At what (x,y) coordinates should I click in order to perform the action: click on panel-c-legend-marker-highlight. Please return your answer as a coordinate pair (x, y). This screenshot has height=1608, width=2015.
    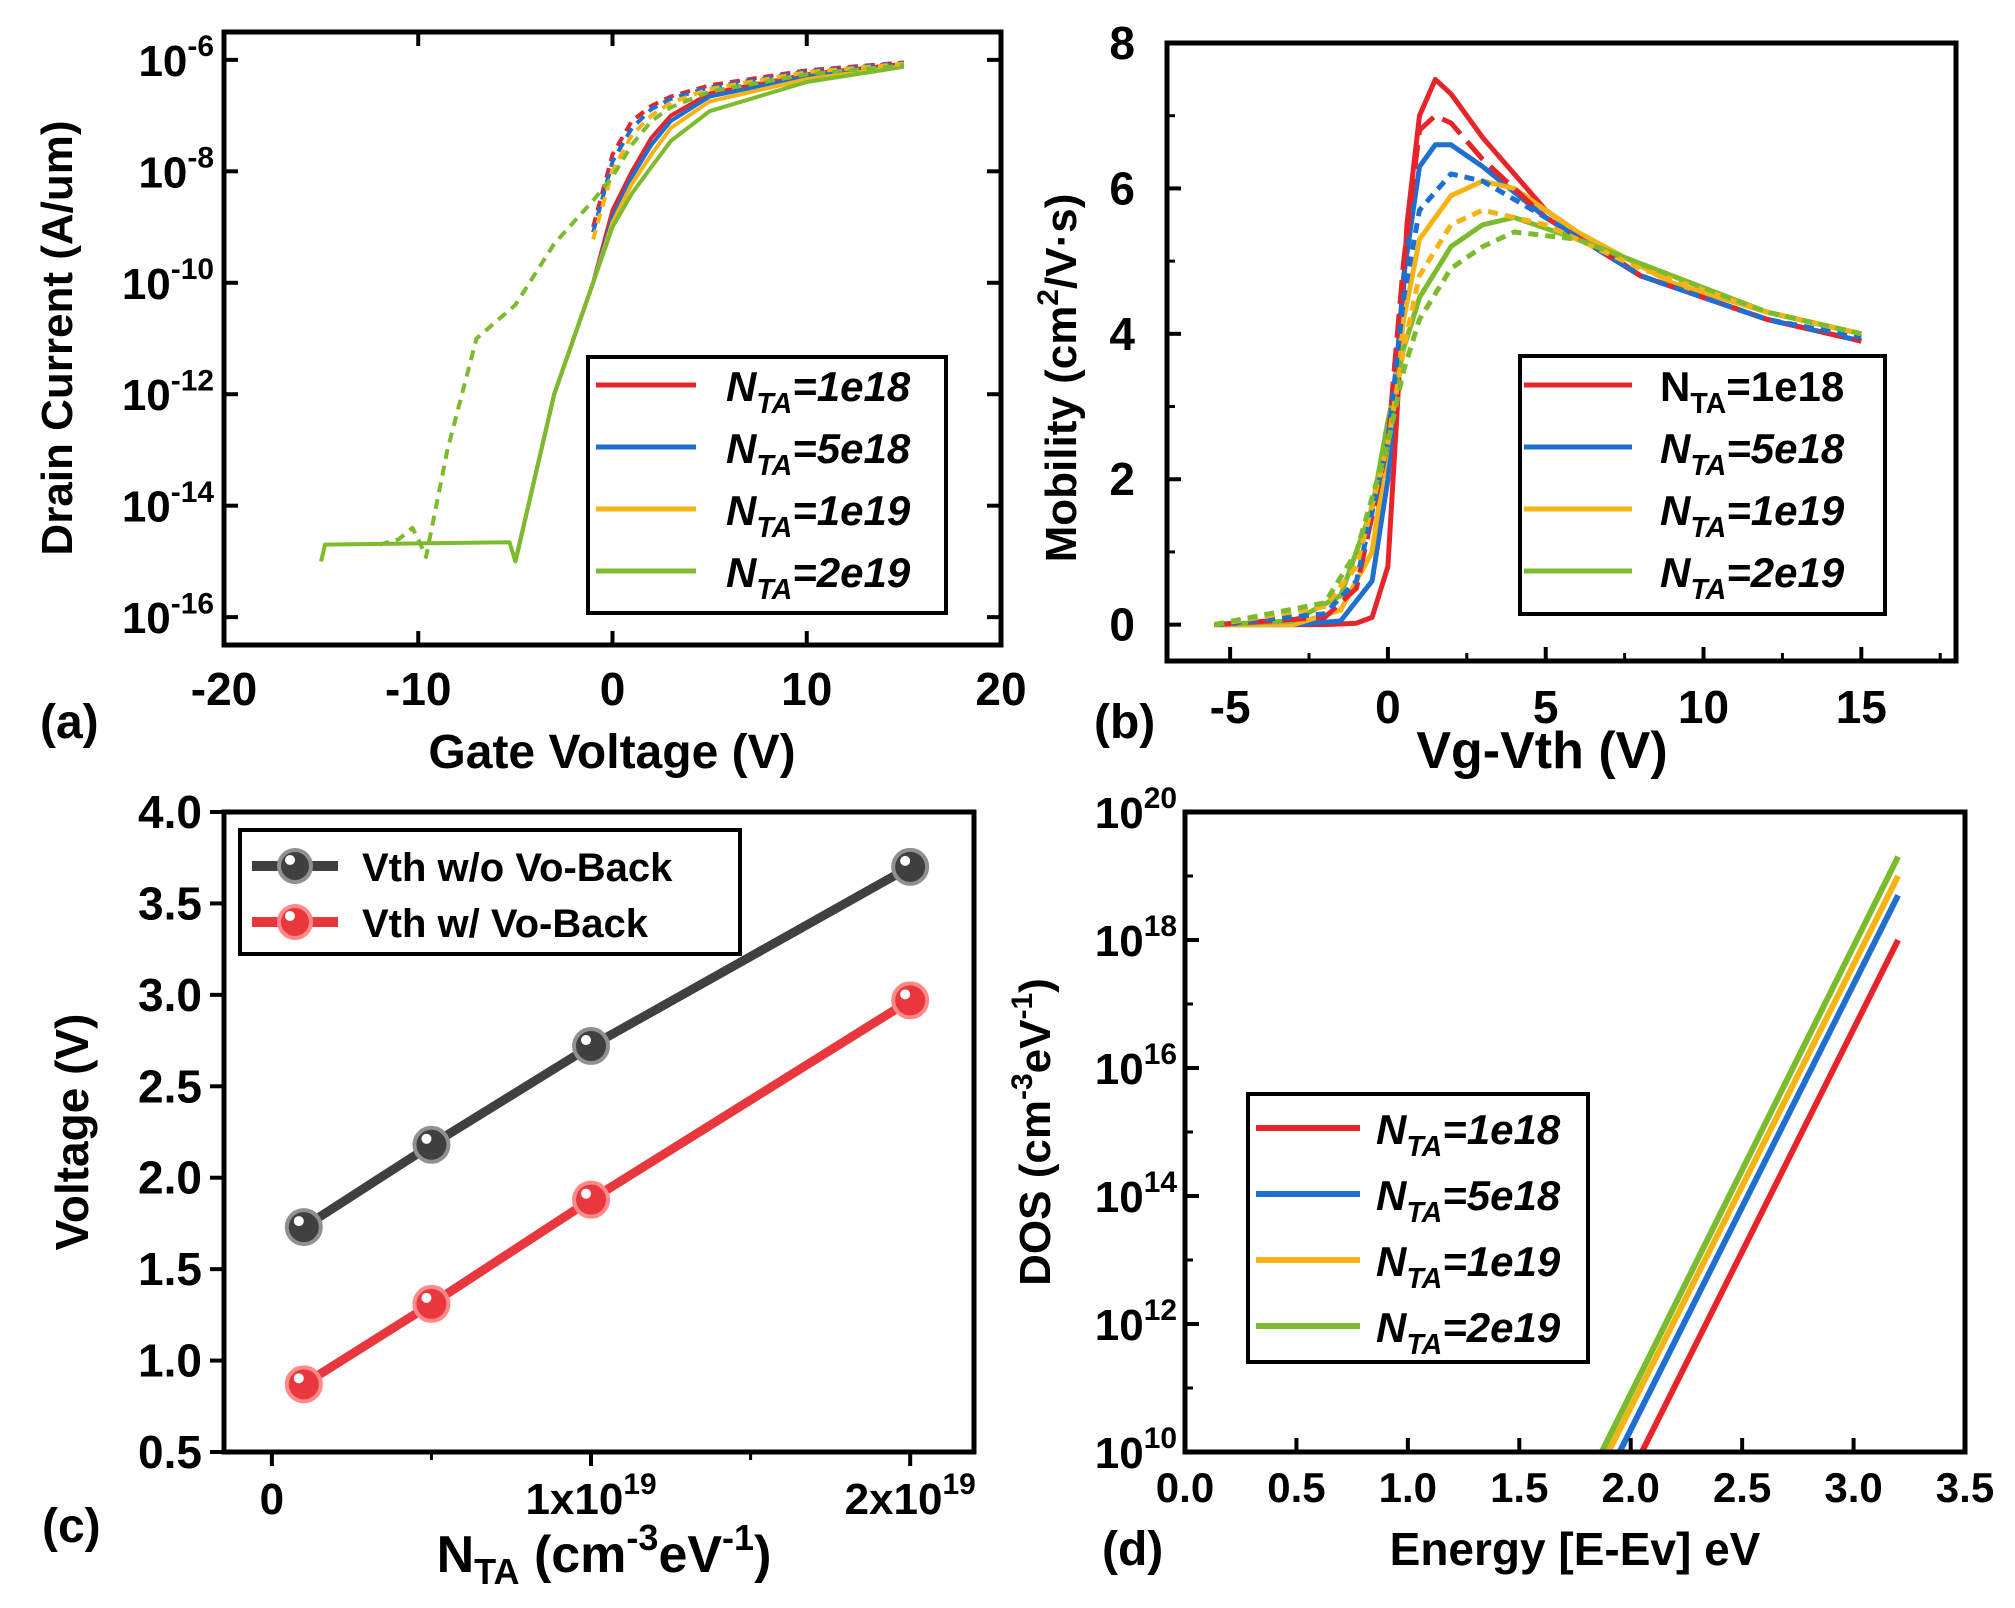
    Looking at the image, I should click on (290, 860).